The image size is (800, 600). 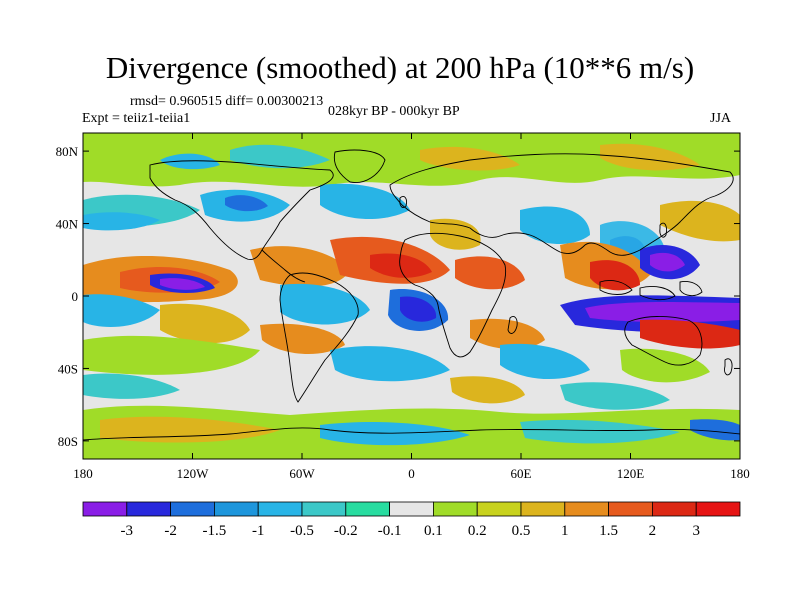 What do you see at coordinates (67, 151) in the screenshot?
I see `lat-tick-label: 80N` at bounding box center [67, 151].